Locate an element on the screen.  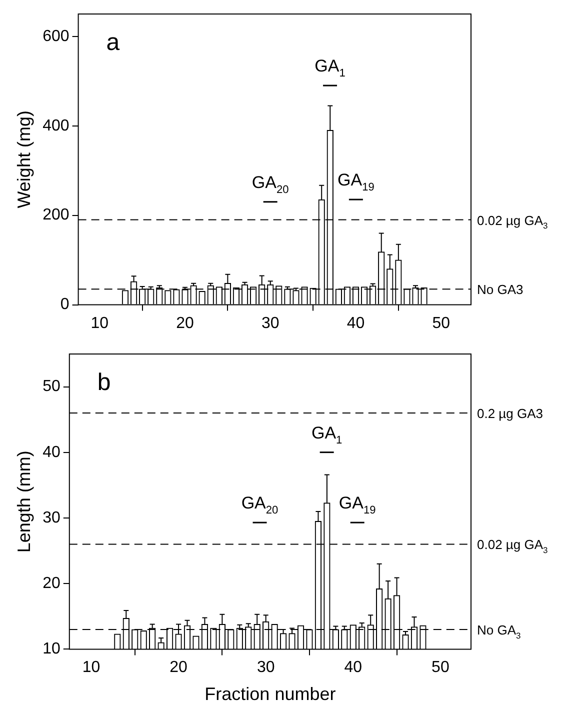
y-tick-label: 600 is located at coordinates (56, 36).